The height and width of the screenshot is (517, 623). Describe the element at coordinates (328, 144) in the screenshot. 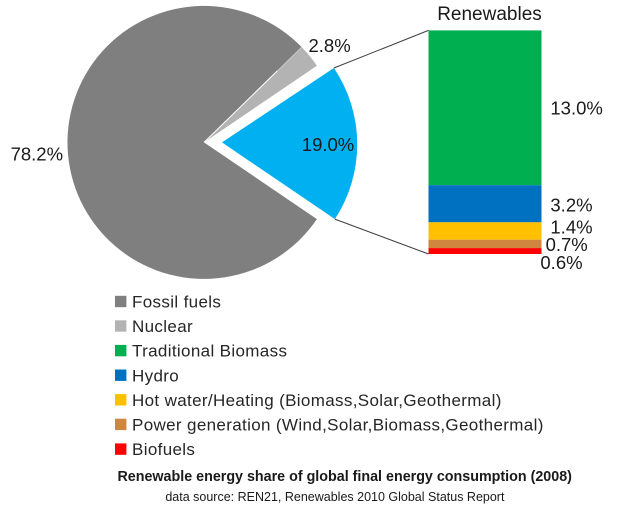

I see `svg-text: 19.0%` at that location.